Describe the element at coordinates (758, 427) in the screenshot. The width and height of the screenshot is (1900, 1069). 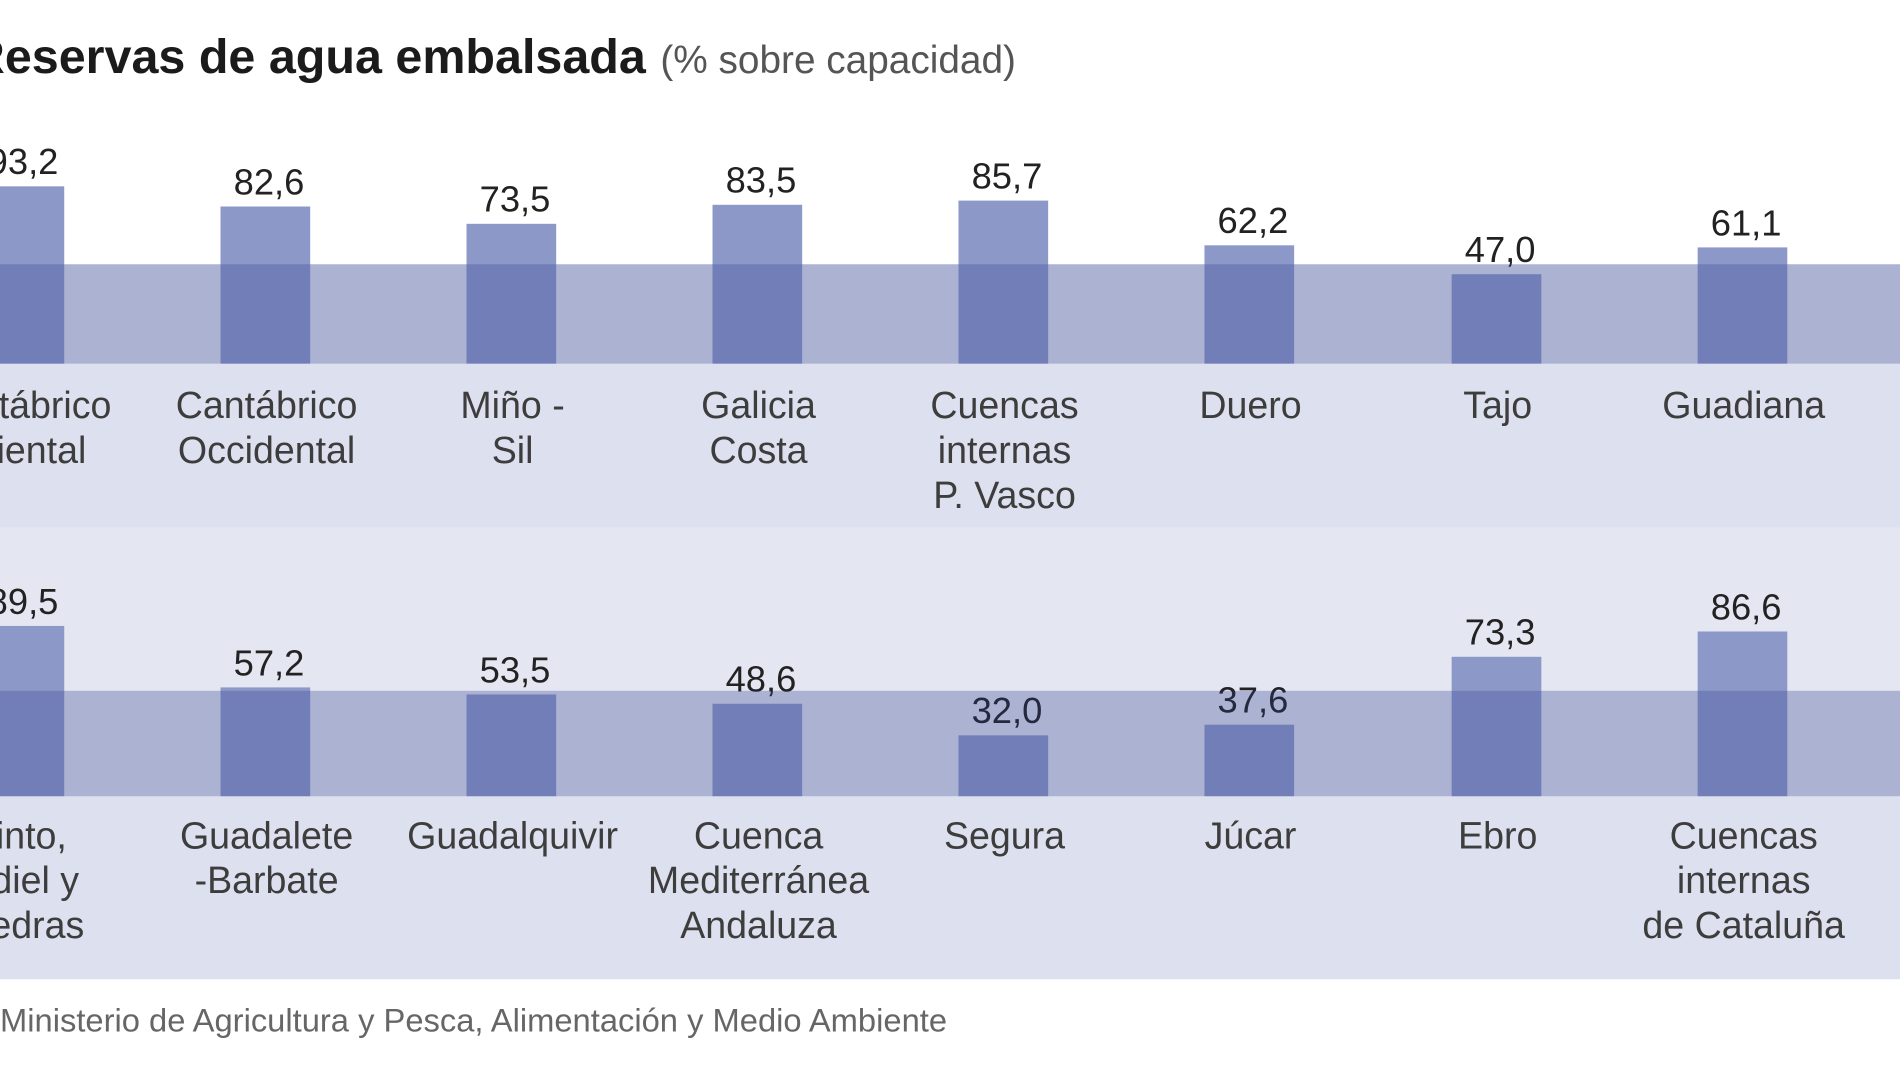
I see `category-label: Galicia Costa` at that location.